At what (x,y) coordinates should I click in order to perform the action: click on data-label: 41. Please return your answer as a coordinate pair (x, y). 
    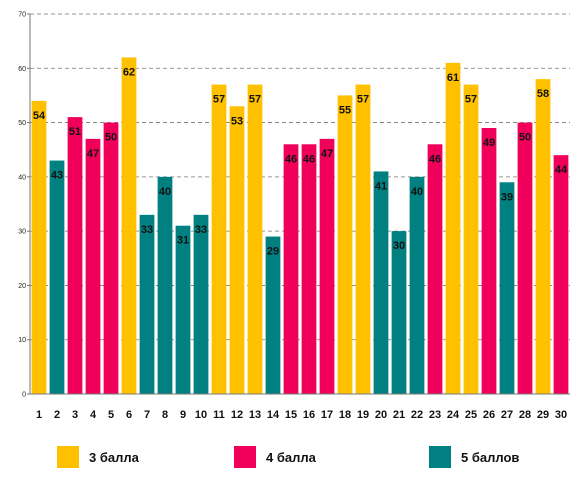
    Looking at the image, I should click on (381, 186).